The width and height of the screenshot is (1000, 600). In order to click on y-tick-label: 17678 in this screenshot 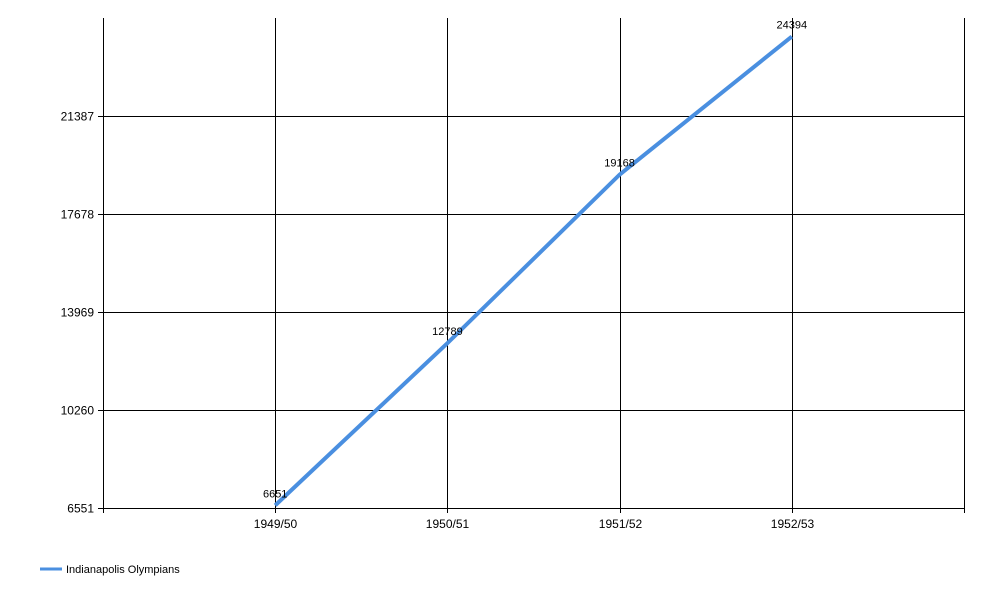, I will do `click(78, 215)`.